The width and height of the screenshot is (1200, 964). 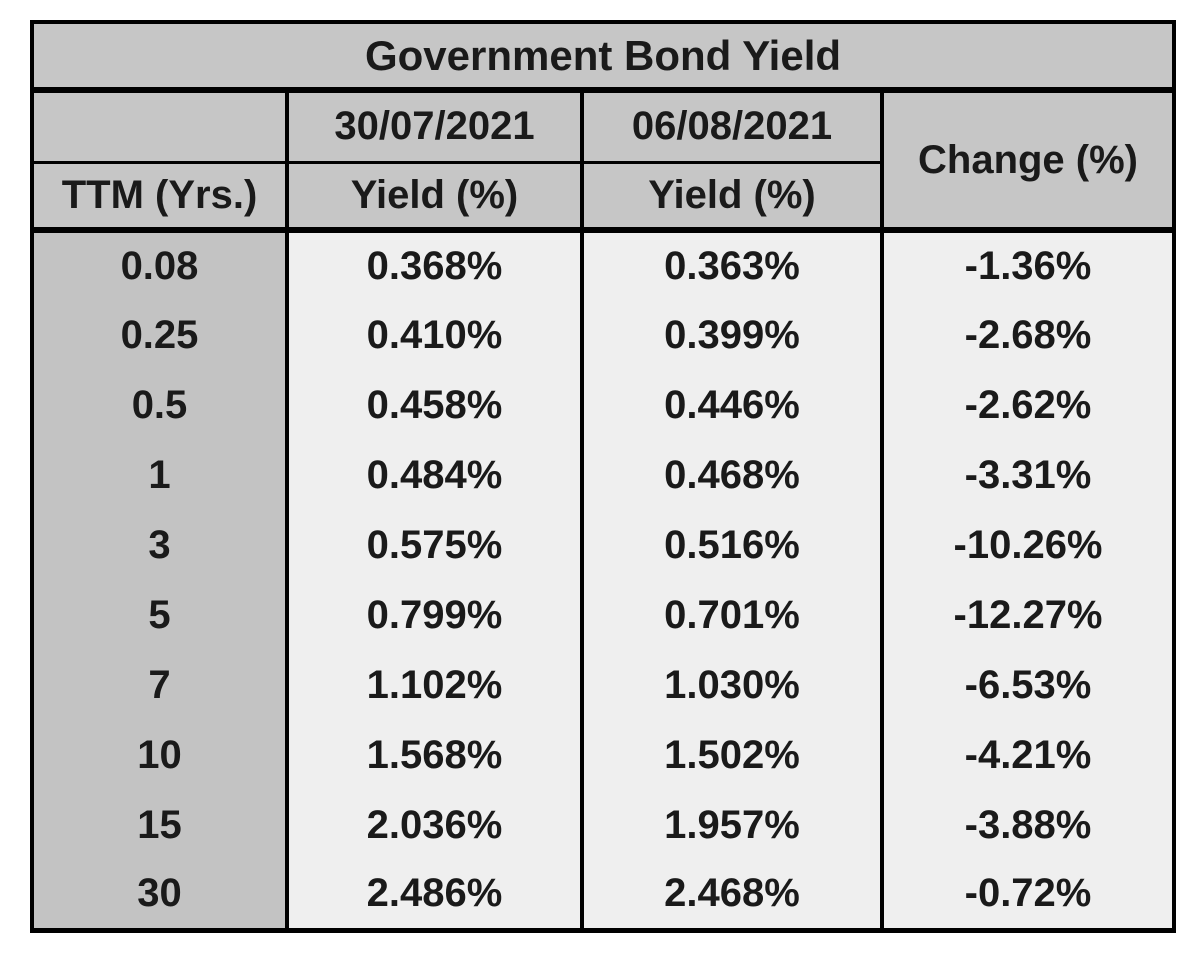 I want to click on ttm-cell: 0.08, so click(x=159, y=263).